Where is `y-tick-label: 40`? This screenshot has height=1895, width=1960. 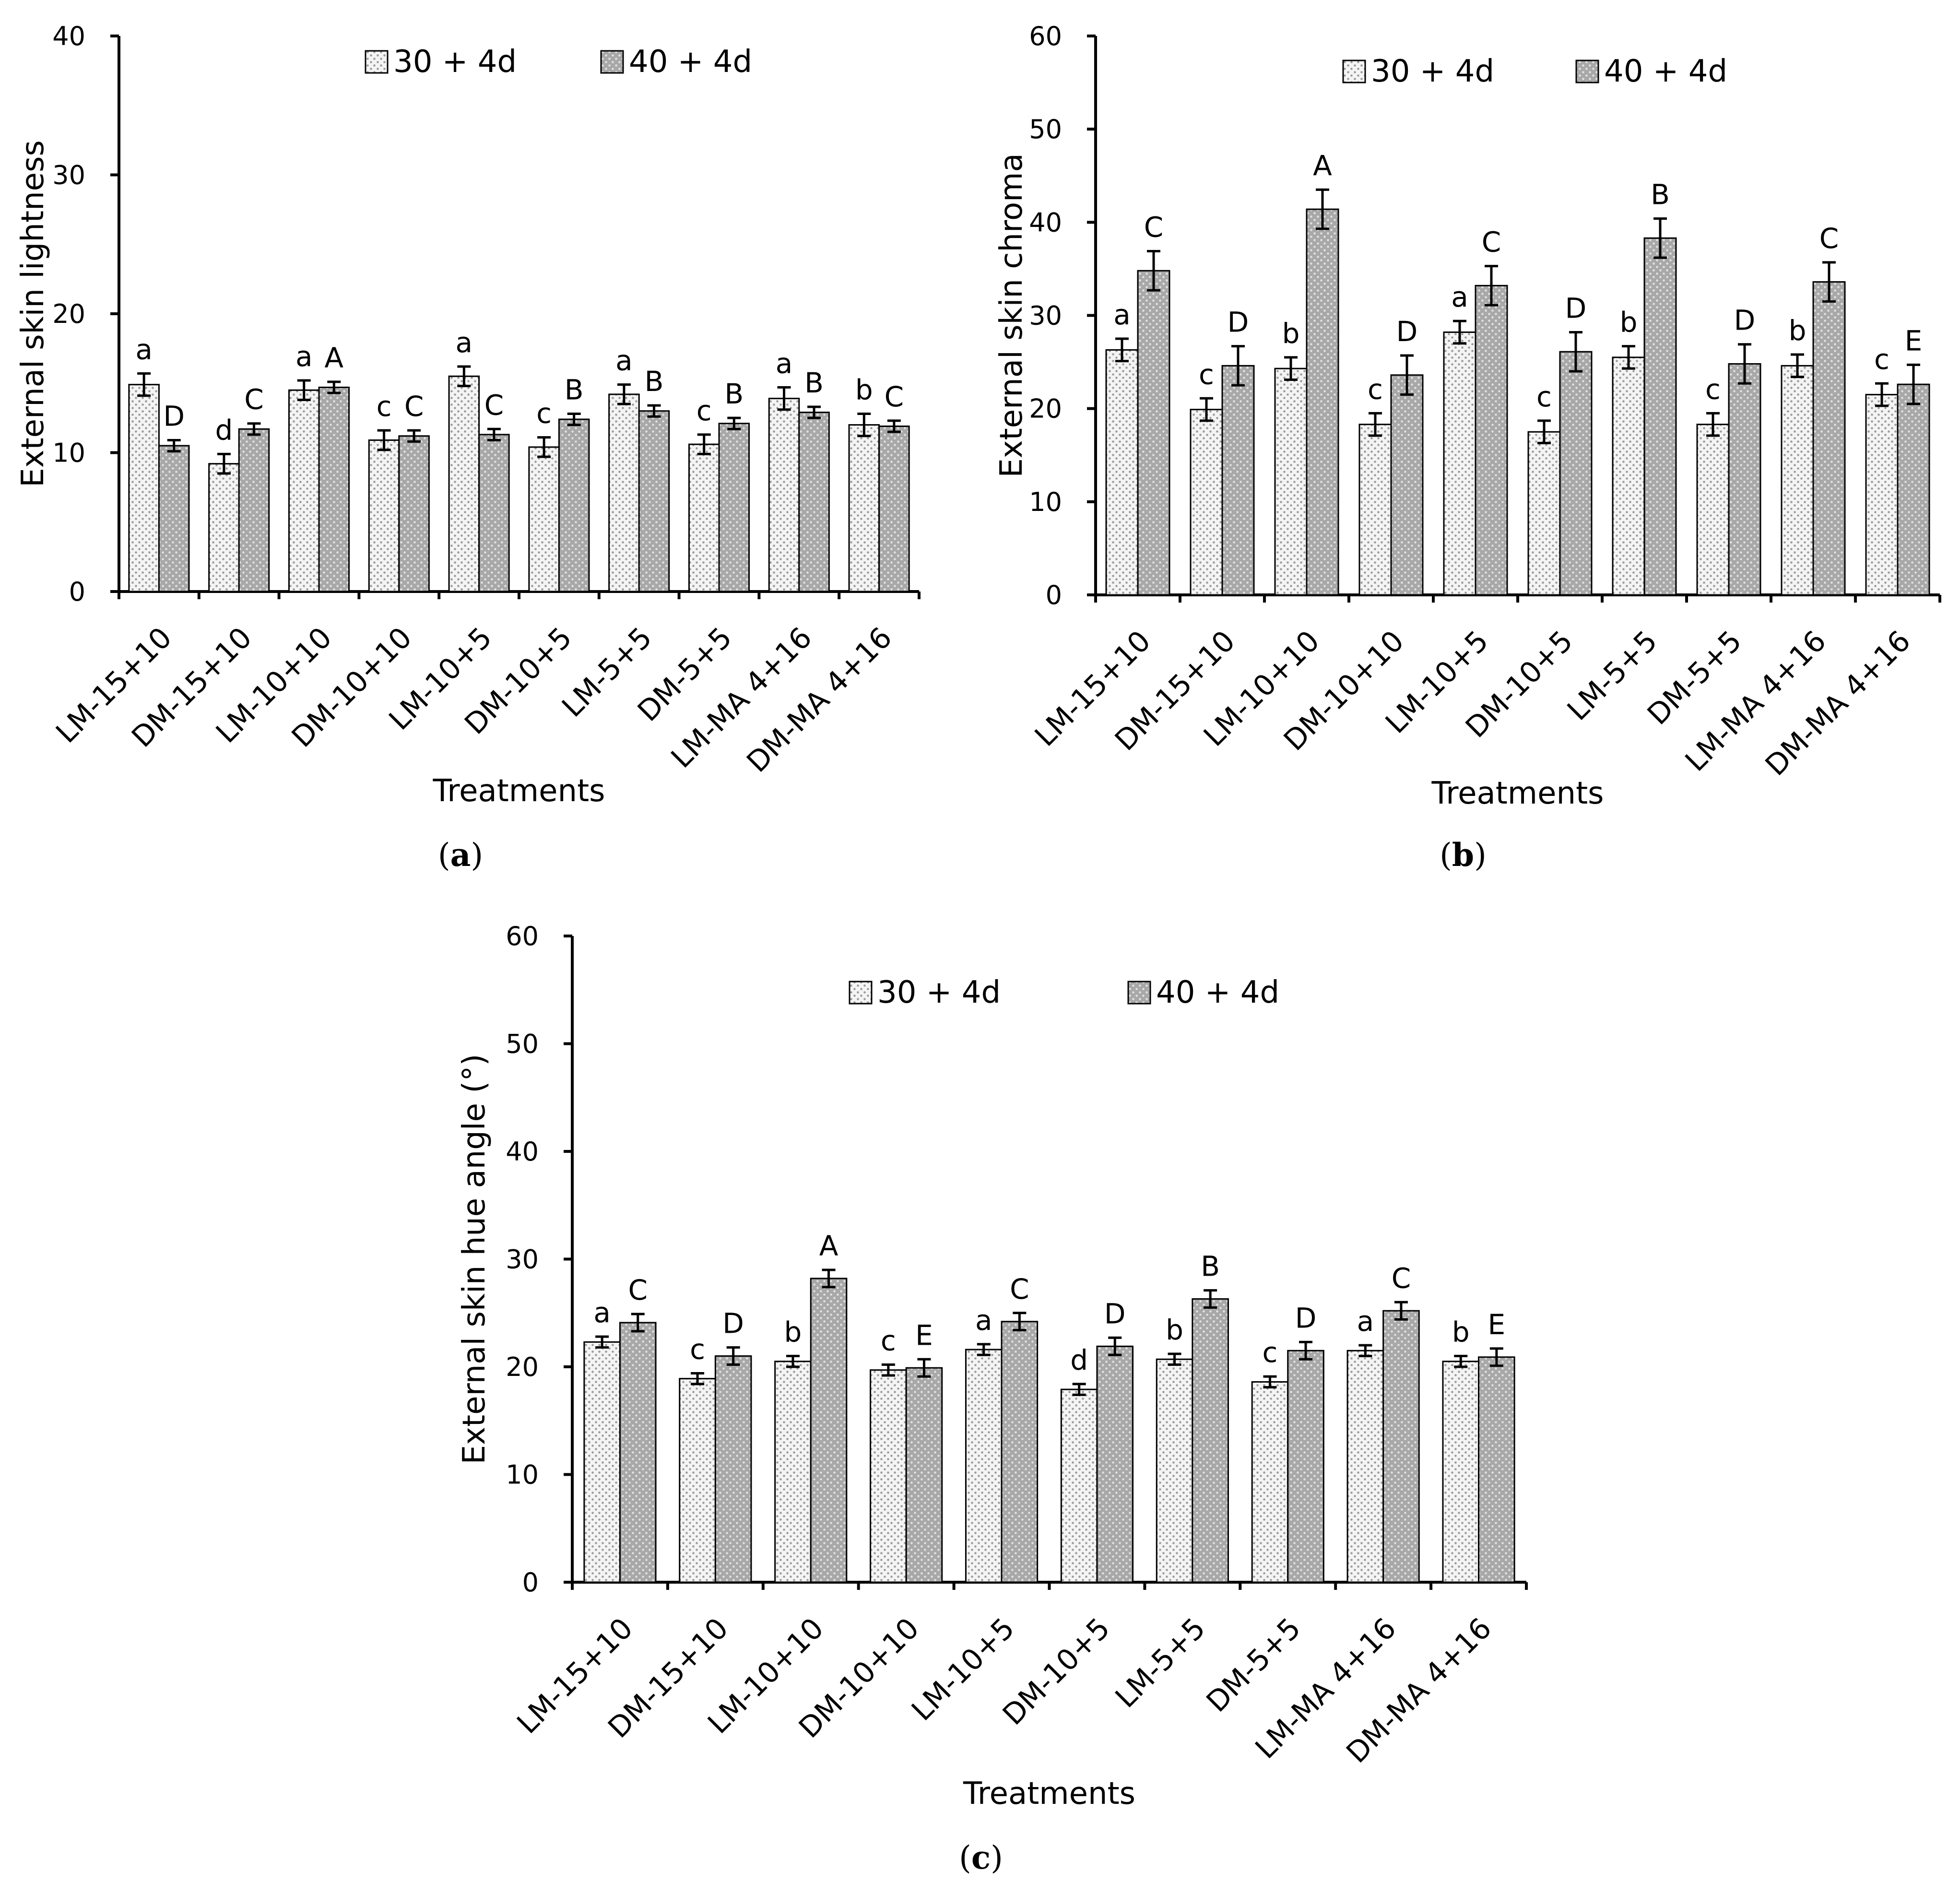
y-tick-label: 40 is located at coordinates (522, 1152).